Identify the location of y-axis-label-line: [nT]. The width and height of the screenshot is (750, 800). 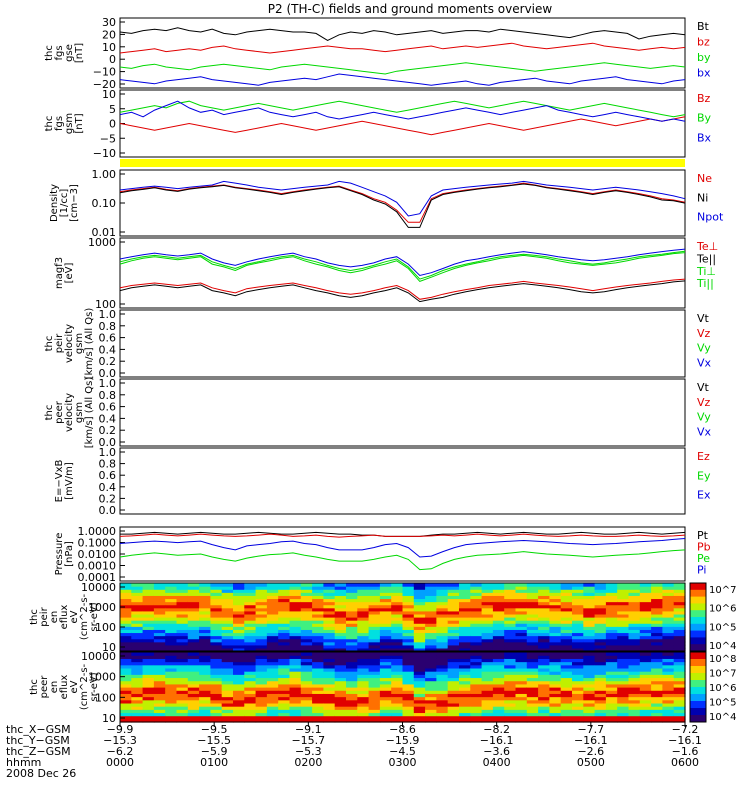
(79, 53).